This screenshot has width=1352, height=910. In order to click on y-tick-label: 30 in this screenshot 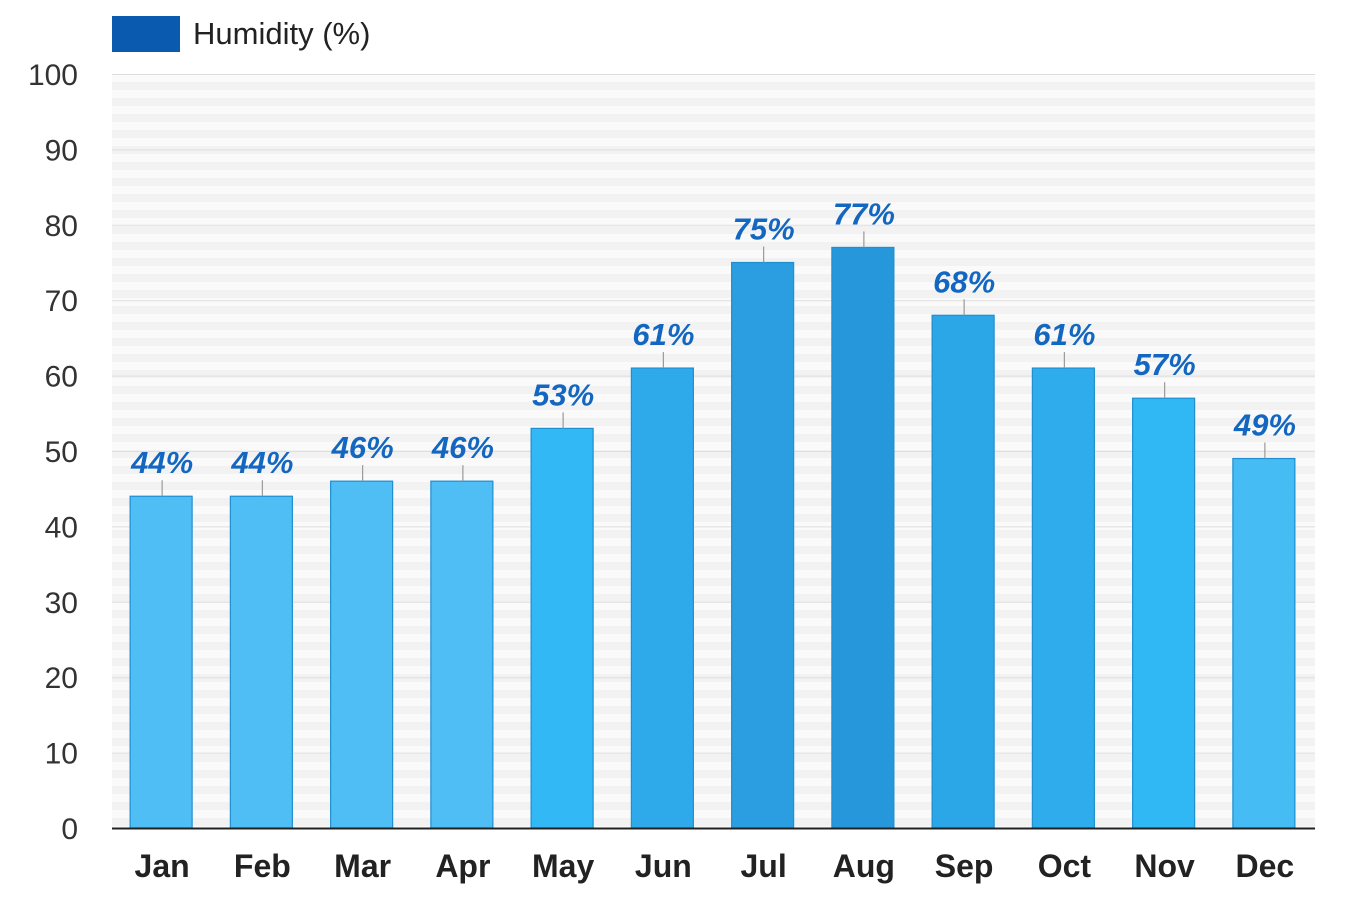, I will do `click(61, 603)`.